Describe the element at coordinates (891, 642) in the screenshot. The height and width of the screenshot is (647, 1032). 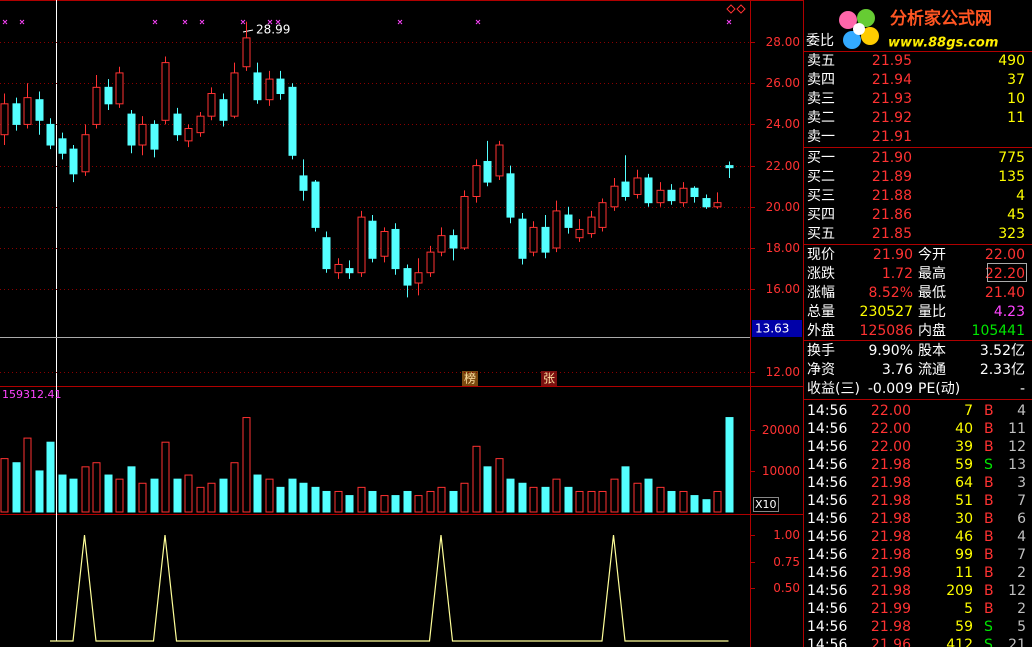
I see `trade-price: 21.96` at that location.